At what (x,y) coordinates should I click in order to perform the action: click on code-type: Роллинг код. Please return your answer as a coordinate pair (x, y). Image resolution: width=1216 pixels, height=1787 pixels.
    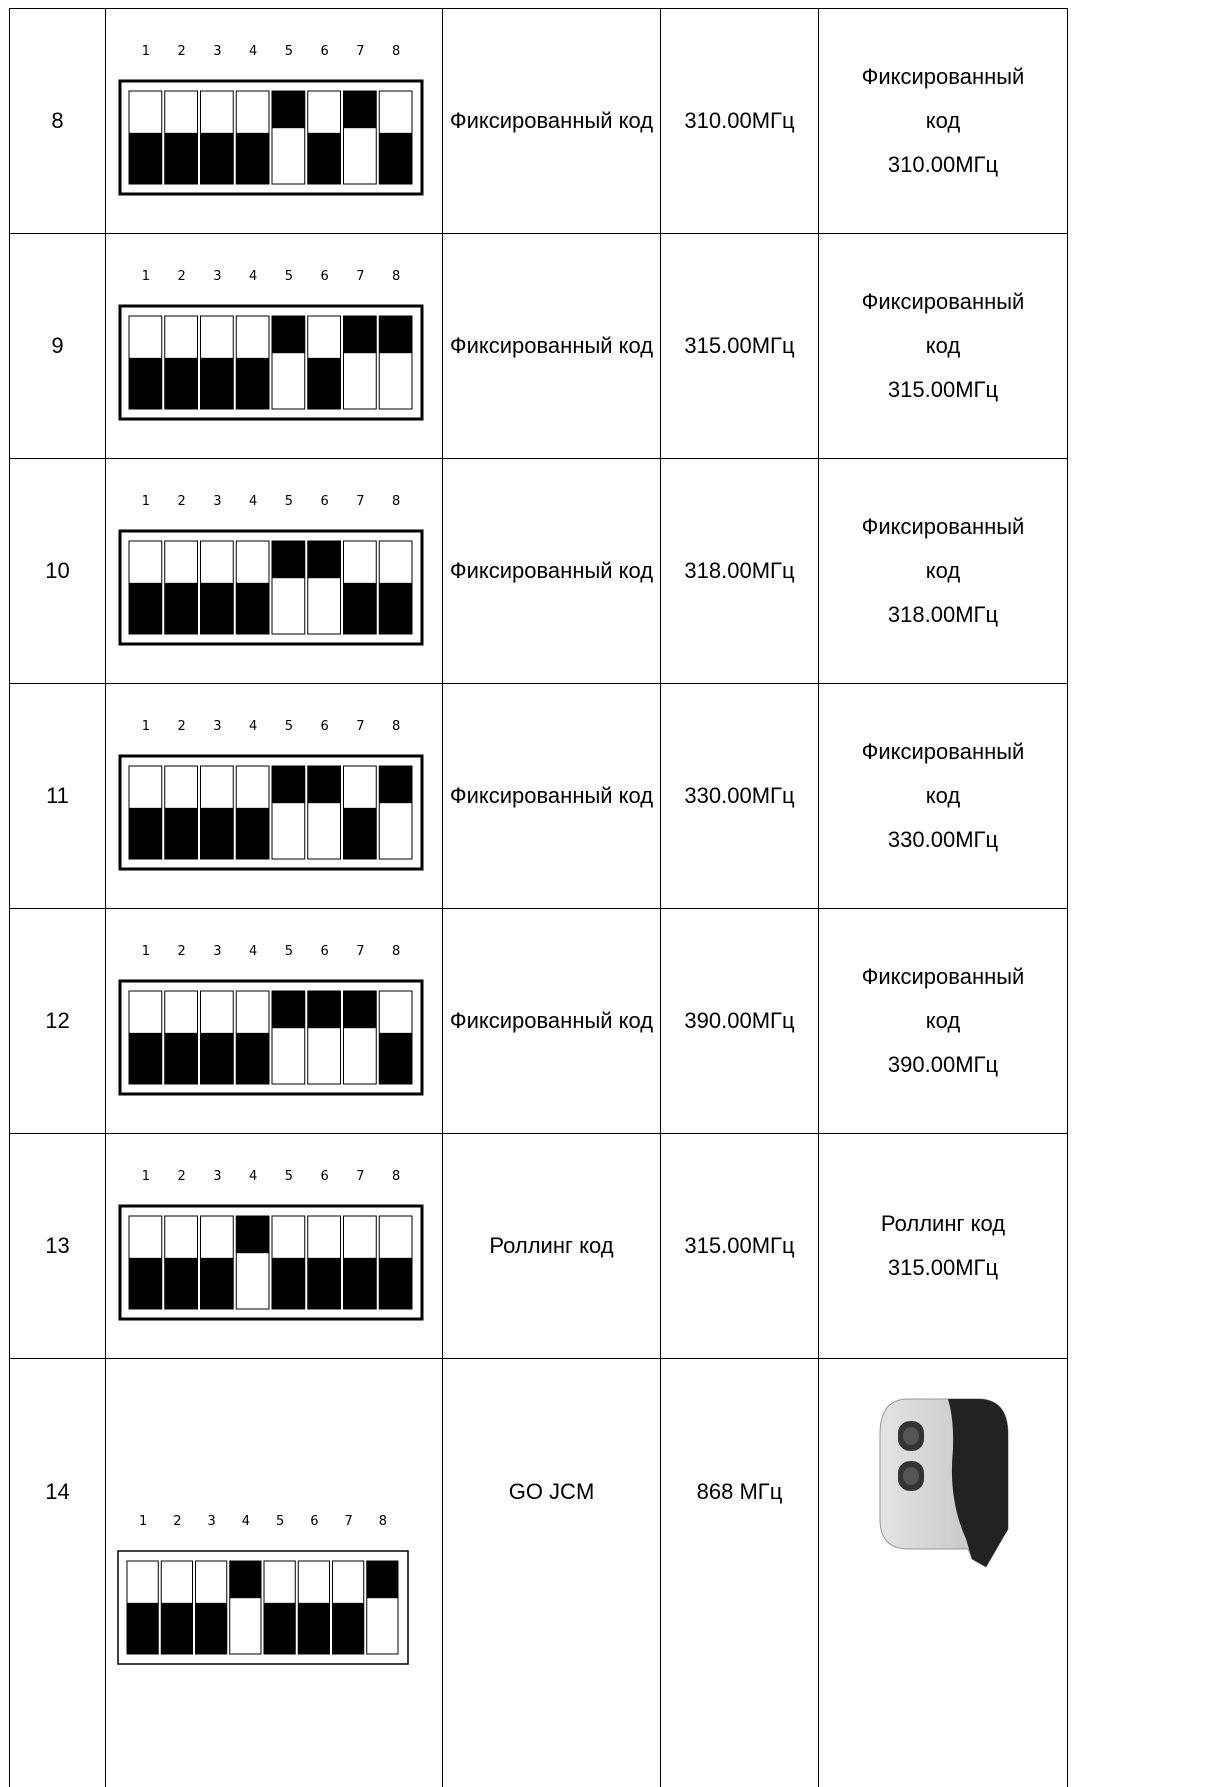
    Looking at the image, I should click on (551, 1246).